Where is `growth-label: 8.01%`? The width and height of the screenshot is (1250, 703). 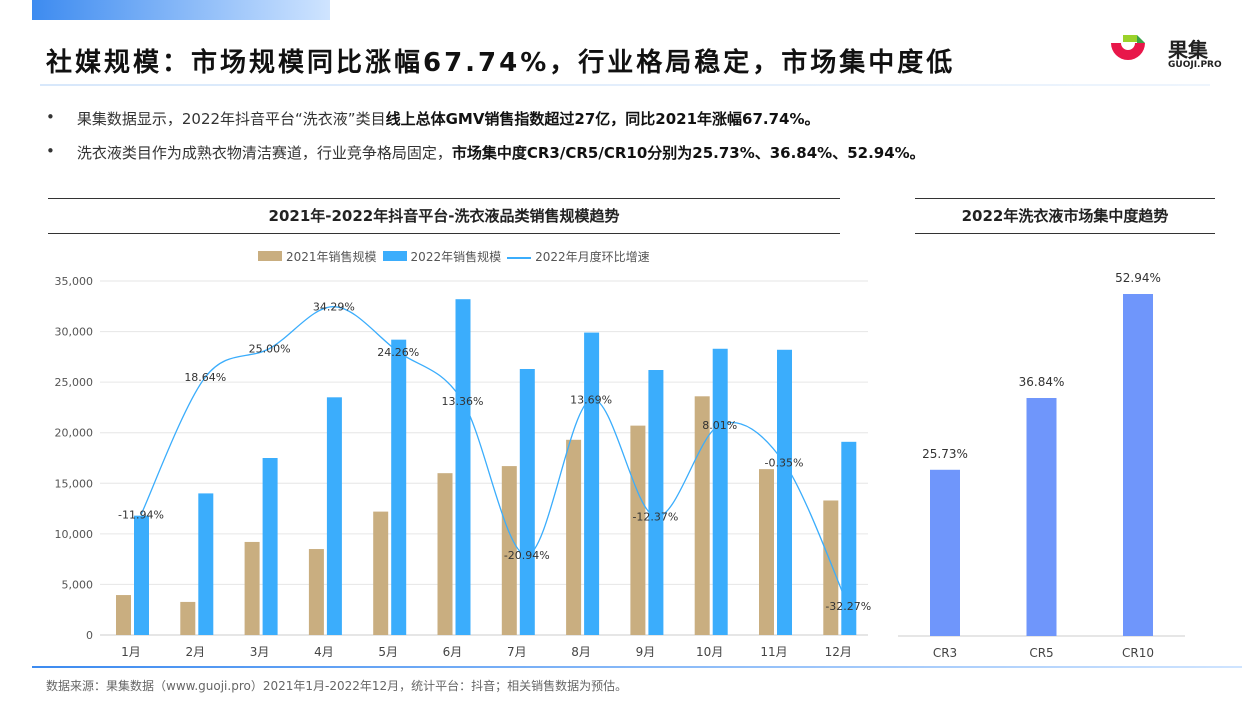
growth-label: 8.01% is located at coordinates (719, 425).